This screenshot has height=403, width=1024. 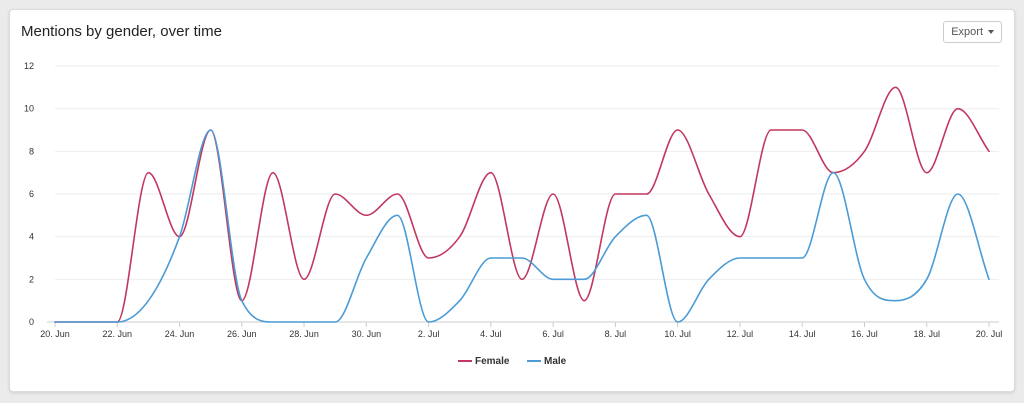 I want to click on x-tick-label: 4. Jul, so click(x=491, y=334).